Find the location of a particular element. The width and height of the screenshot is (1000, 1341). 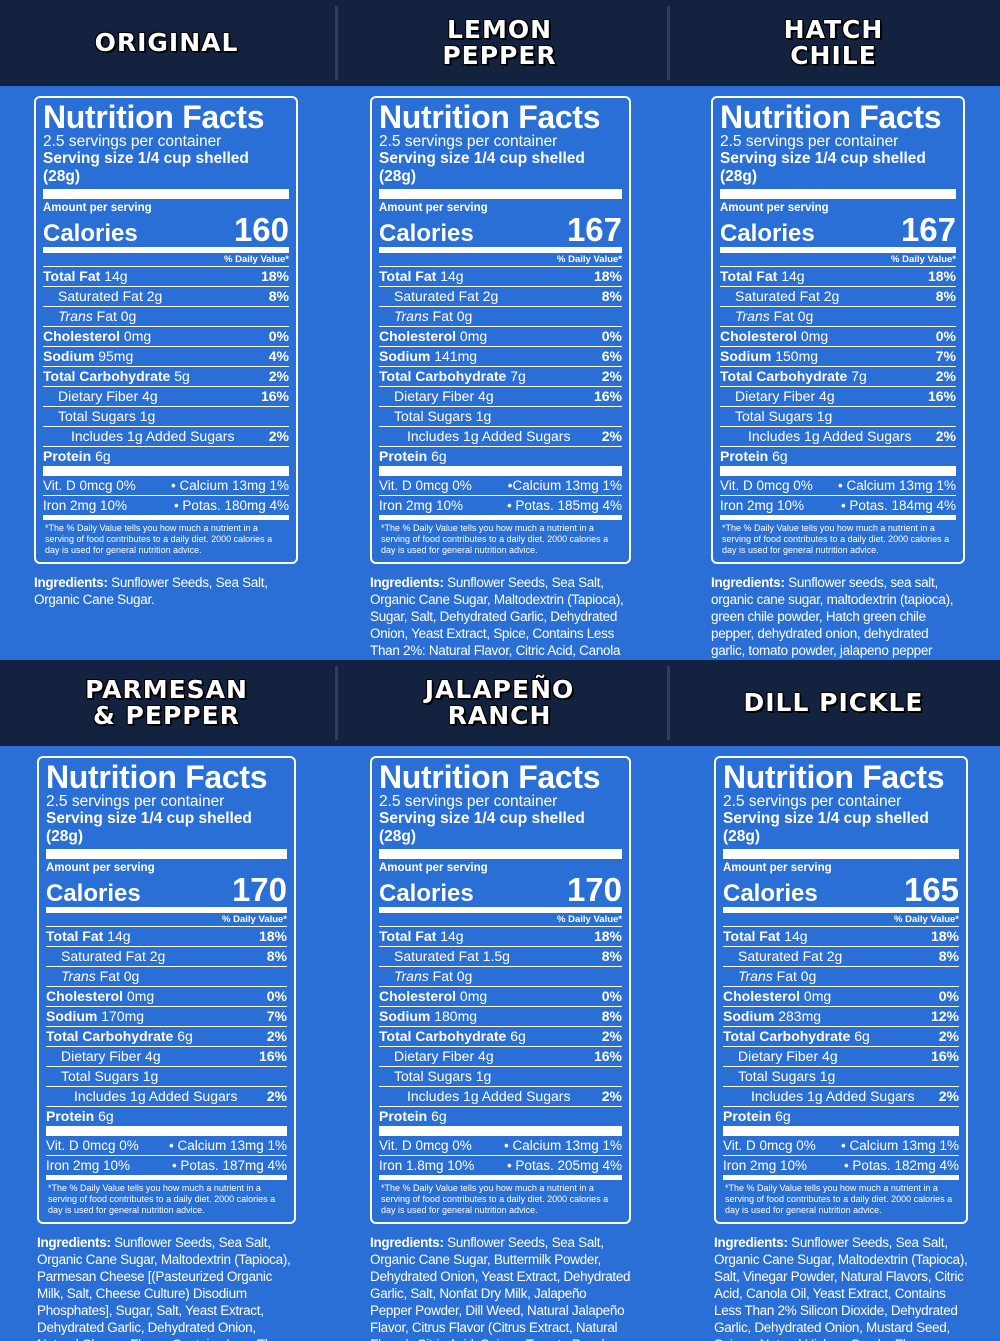

iron-potassium-row: Iron 2mg 10% • Potas. 187mg 4% is located at coordinates (166, 1168).